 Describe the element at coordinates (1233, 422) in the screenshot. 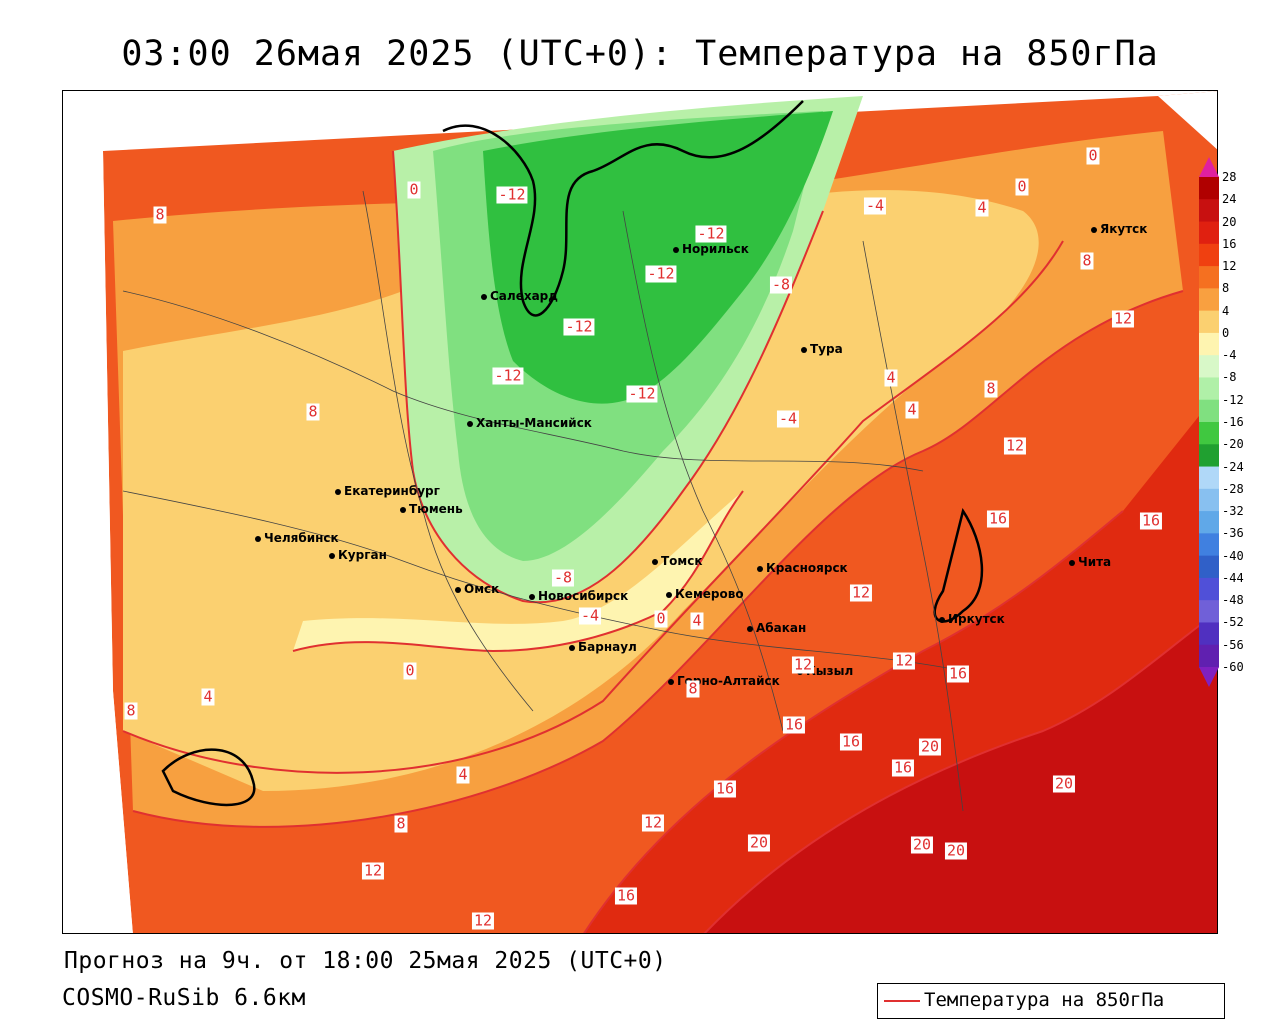

I see `colorbar-tick-label: -16` at that location.